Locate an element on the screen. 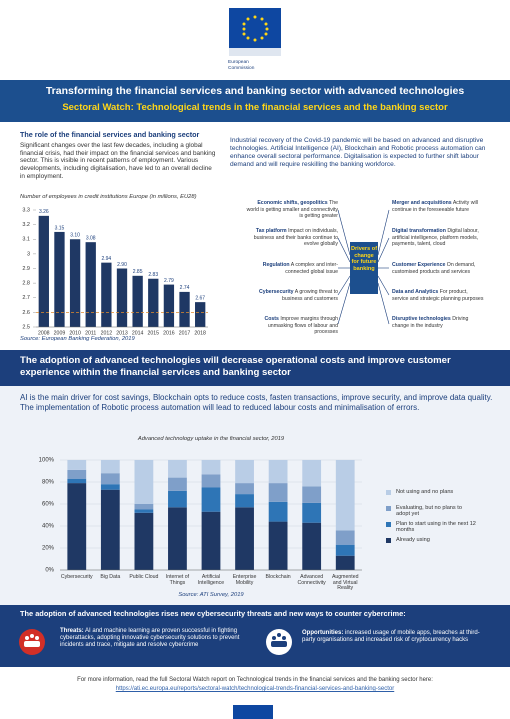  opportunities-icon-people is located at coordinates (279, 640).